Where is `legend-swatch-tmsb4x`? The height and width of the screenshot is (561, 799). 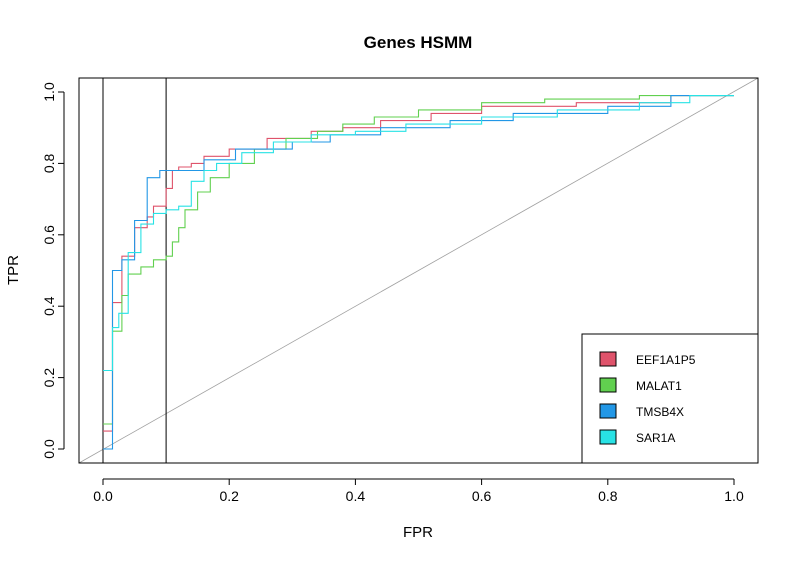
legend-swatch-tmsb4x is located at coordinates (608, 411).